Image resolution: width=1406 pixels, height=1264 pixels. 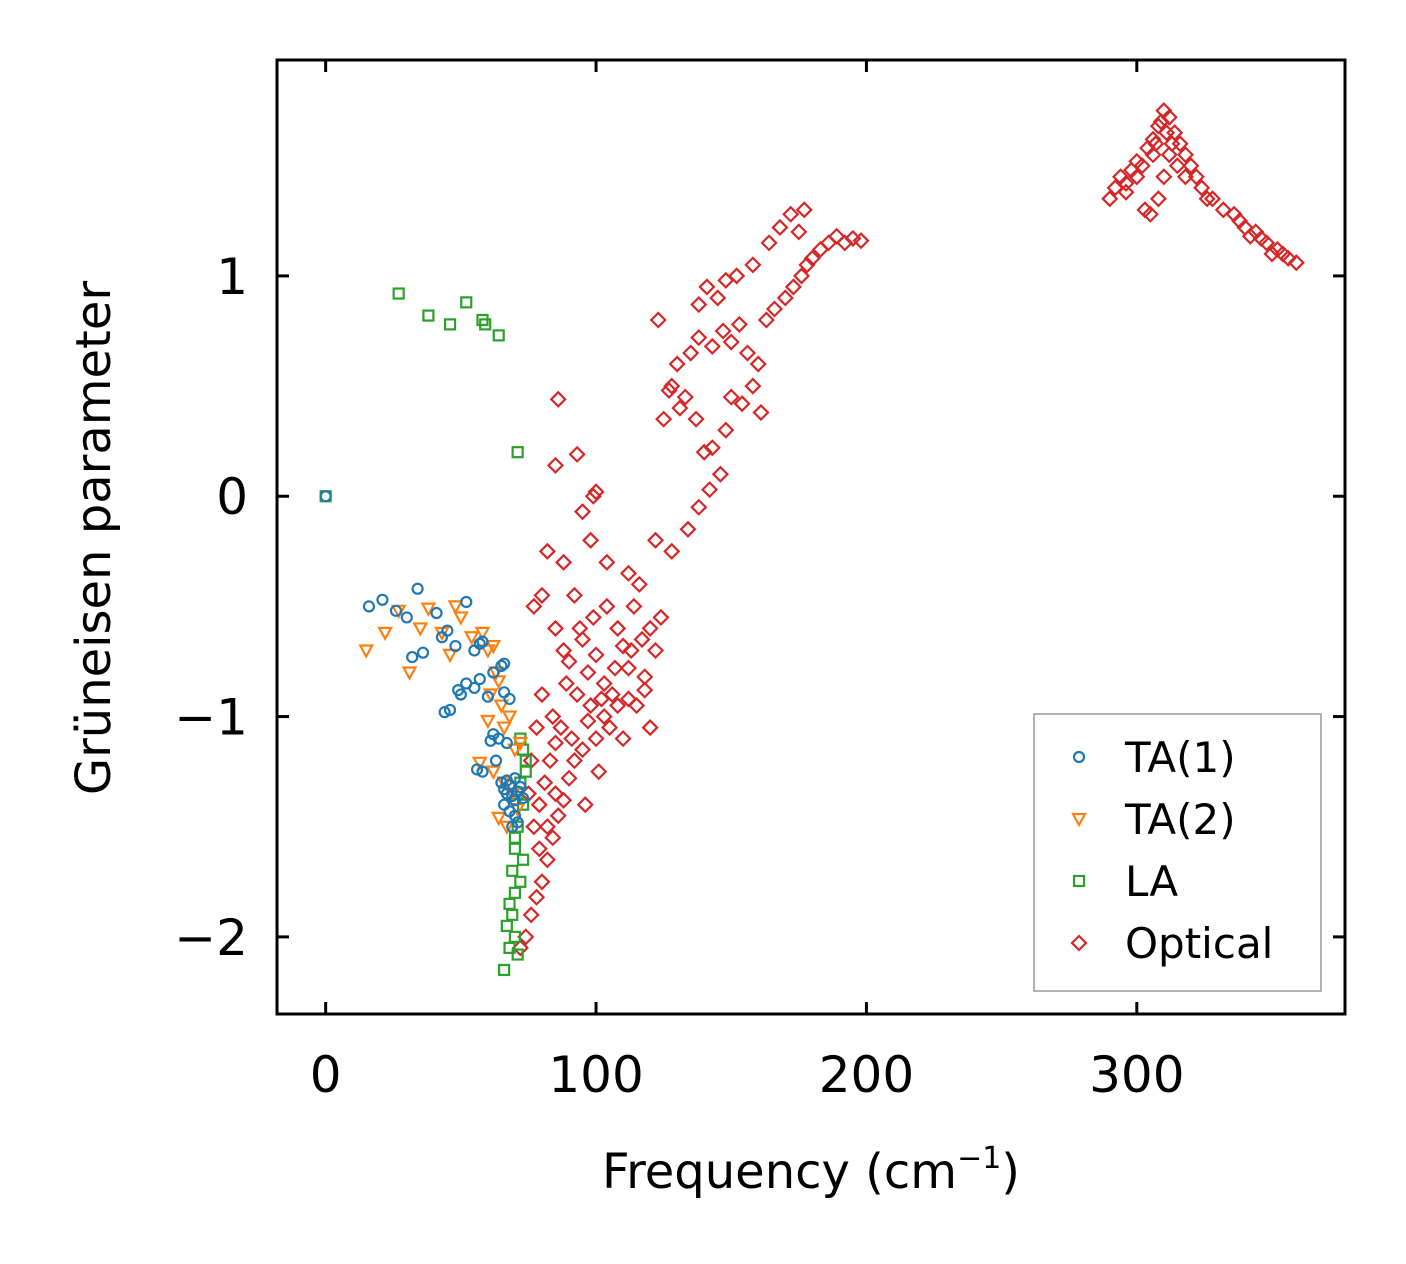 What do you see at coordinates (211, 938) in the screenshot?
I see `y-tick-label: −2` at bounding box center [211, 938].